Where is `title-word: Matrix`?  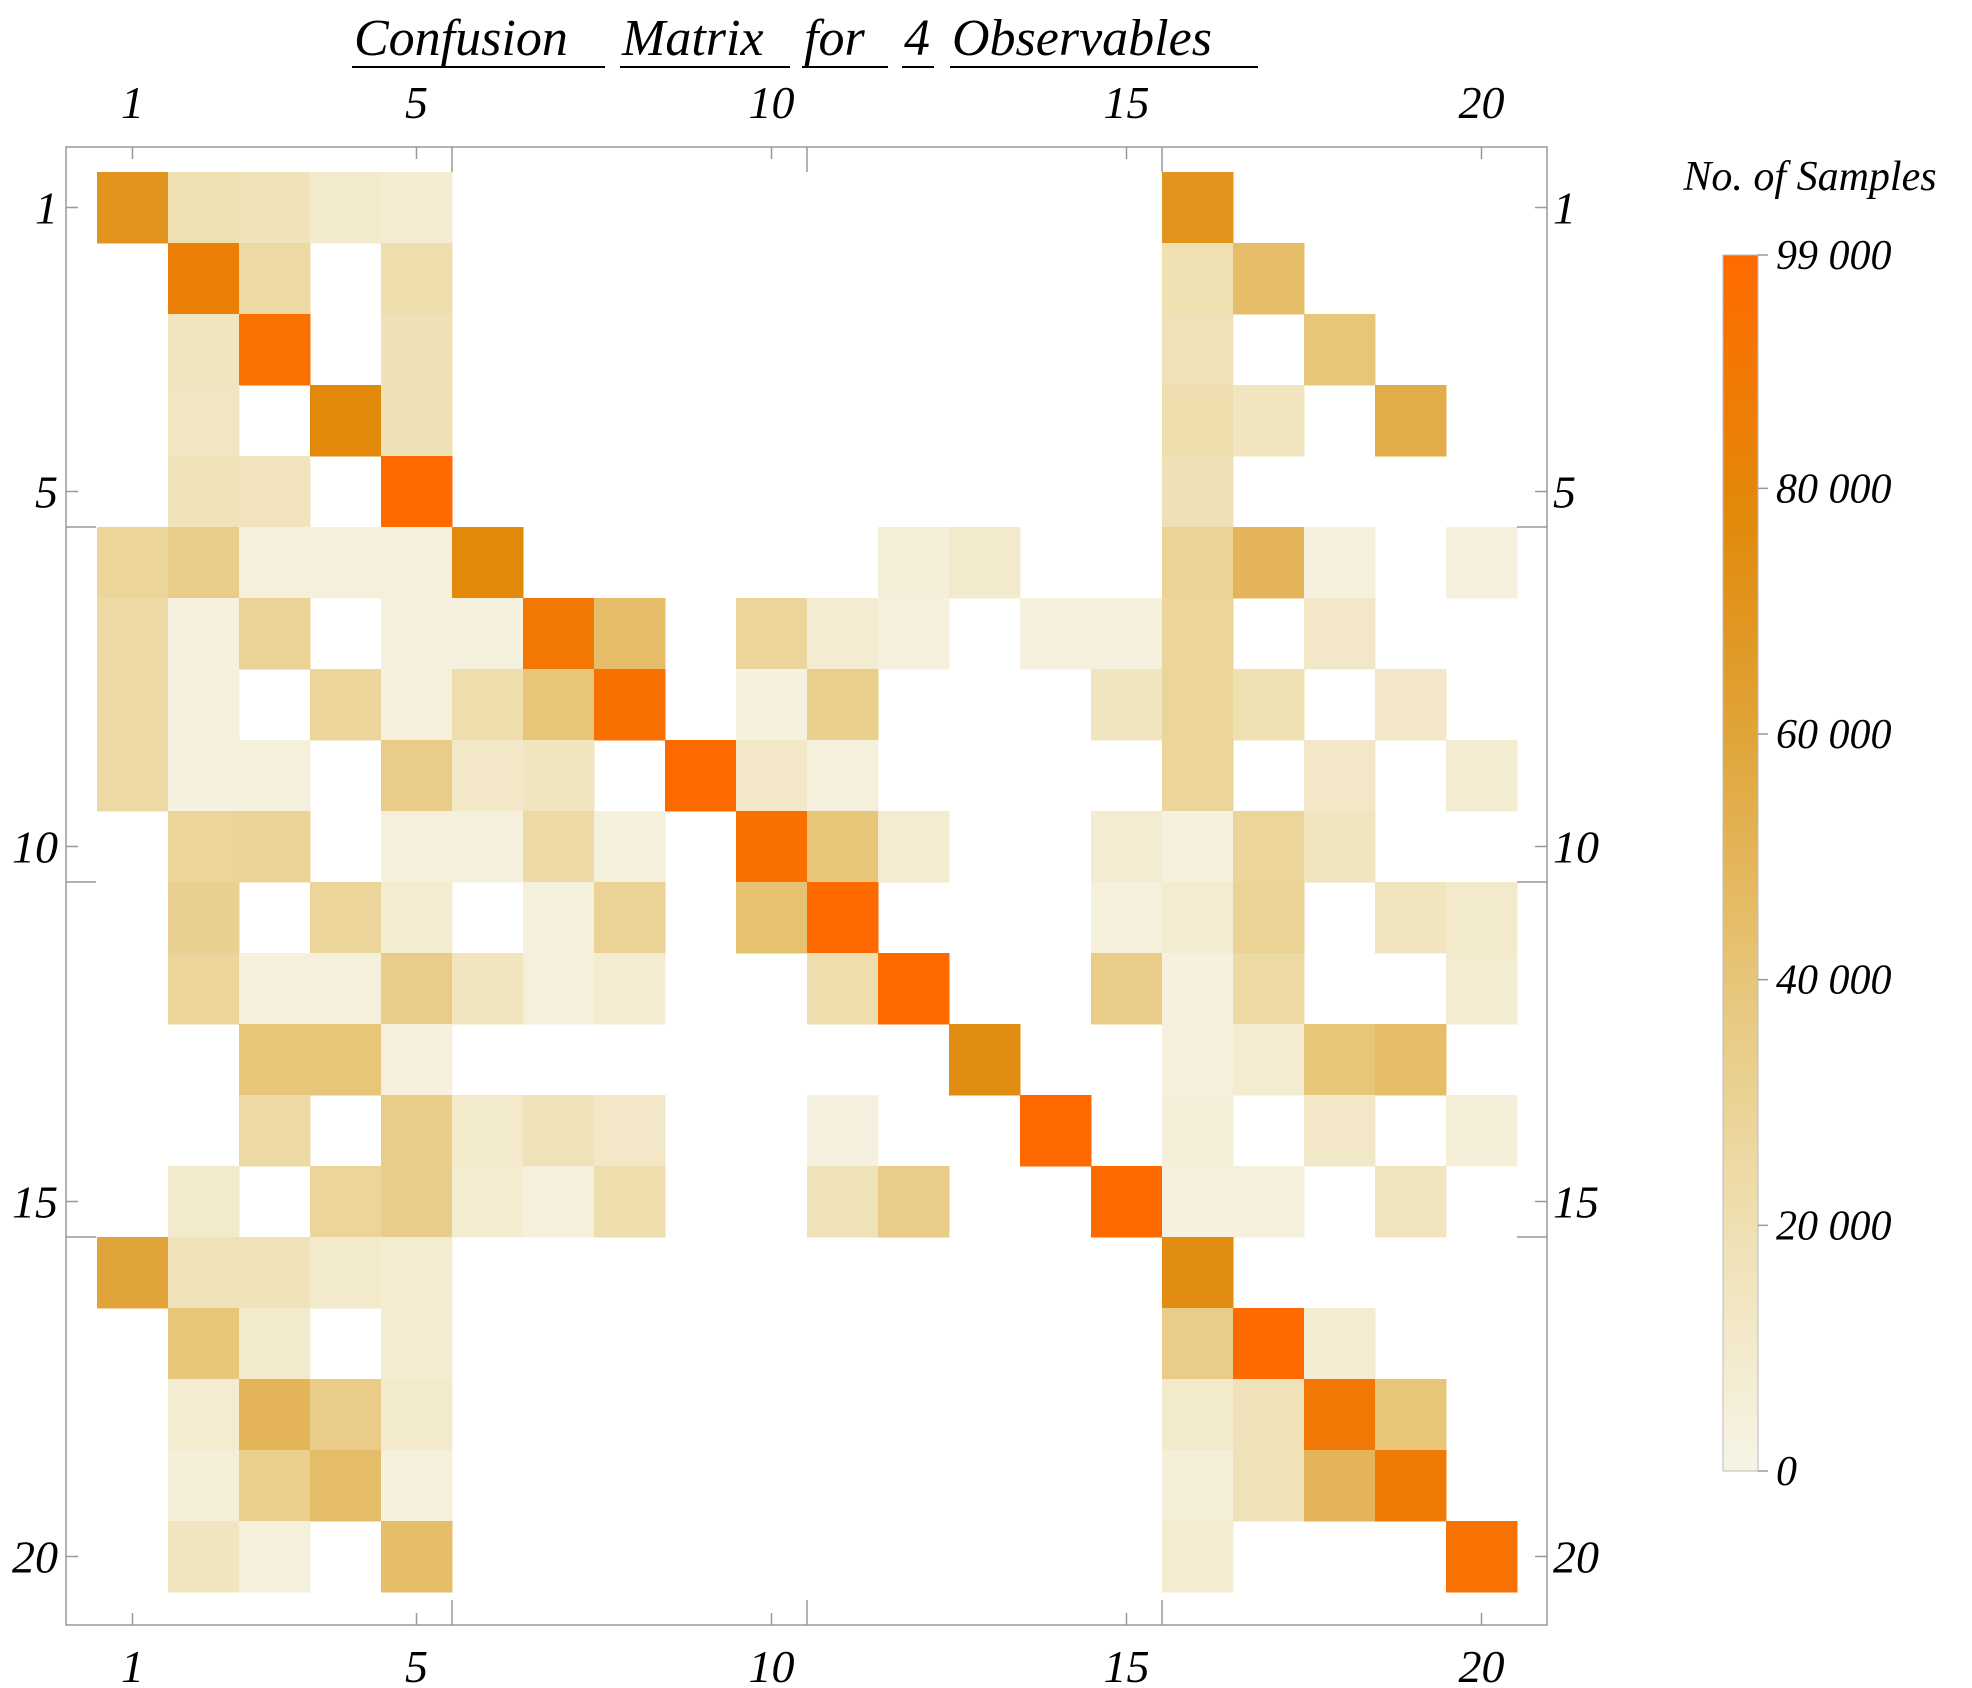 title-word: Matrix is located at coordinates (692, 38).